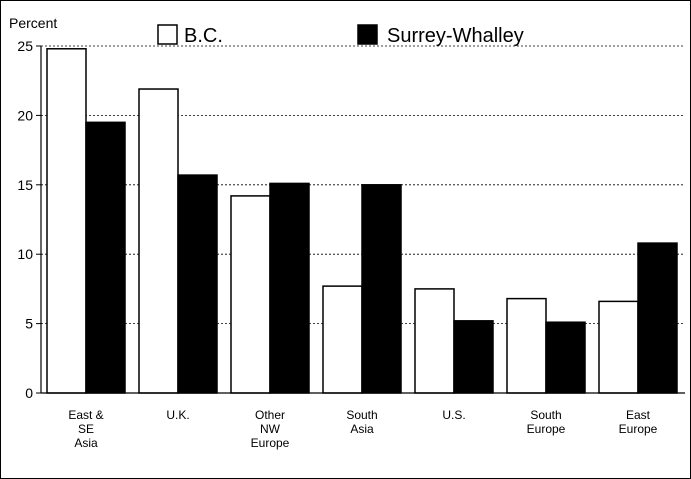 The height and width of the screenshot is (479, 691). I want to click on y-tick-labels: 0 5 10 15 20 25, so click(25, 219).